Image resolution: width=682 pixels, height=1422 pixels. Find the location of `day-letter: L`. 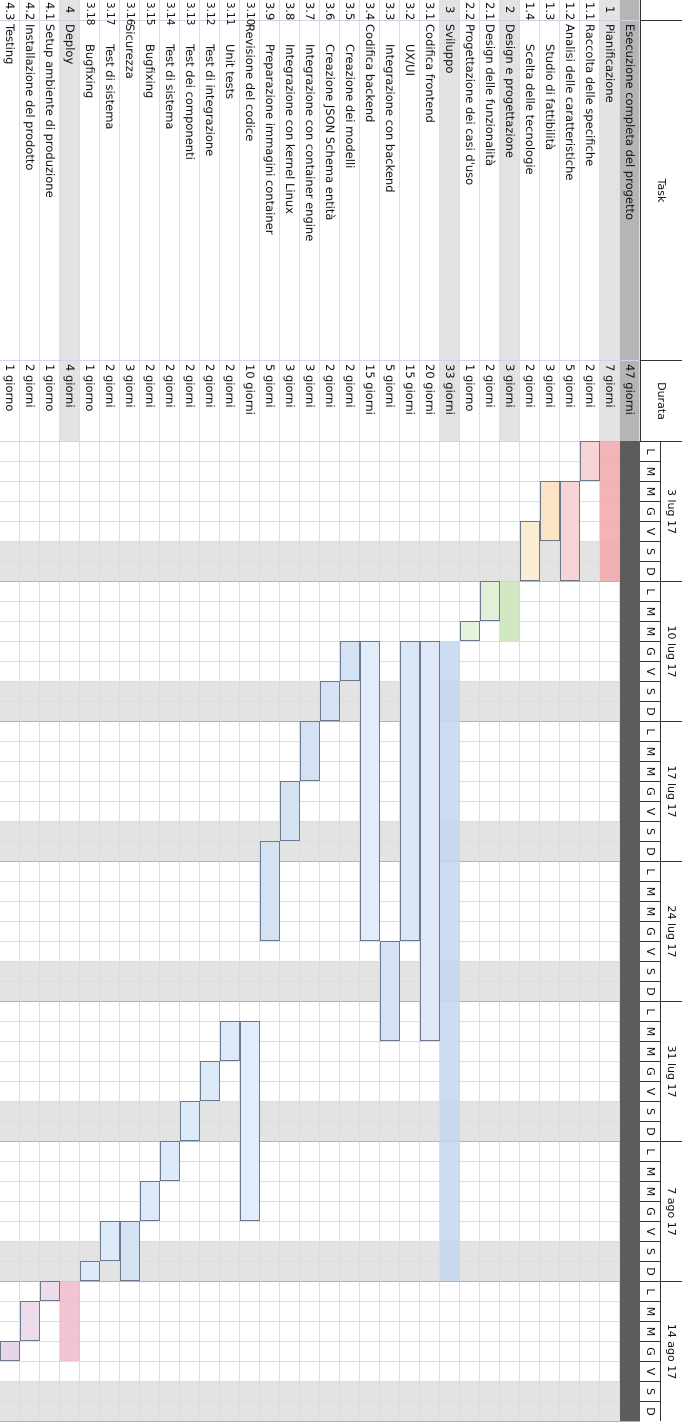

day-letter: L is located at coordinates (650, 871).